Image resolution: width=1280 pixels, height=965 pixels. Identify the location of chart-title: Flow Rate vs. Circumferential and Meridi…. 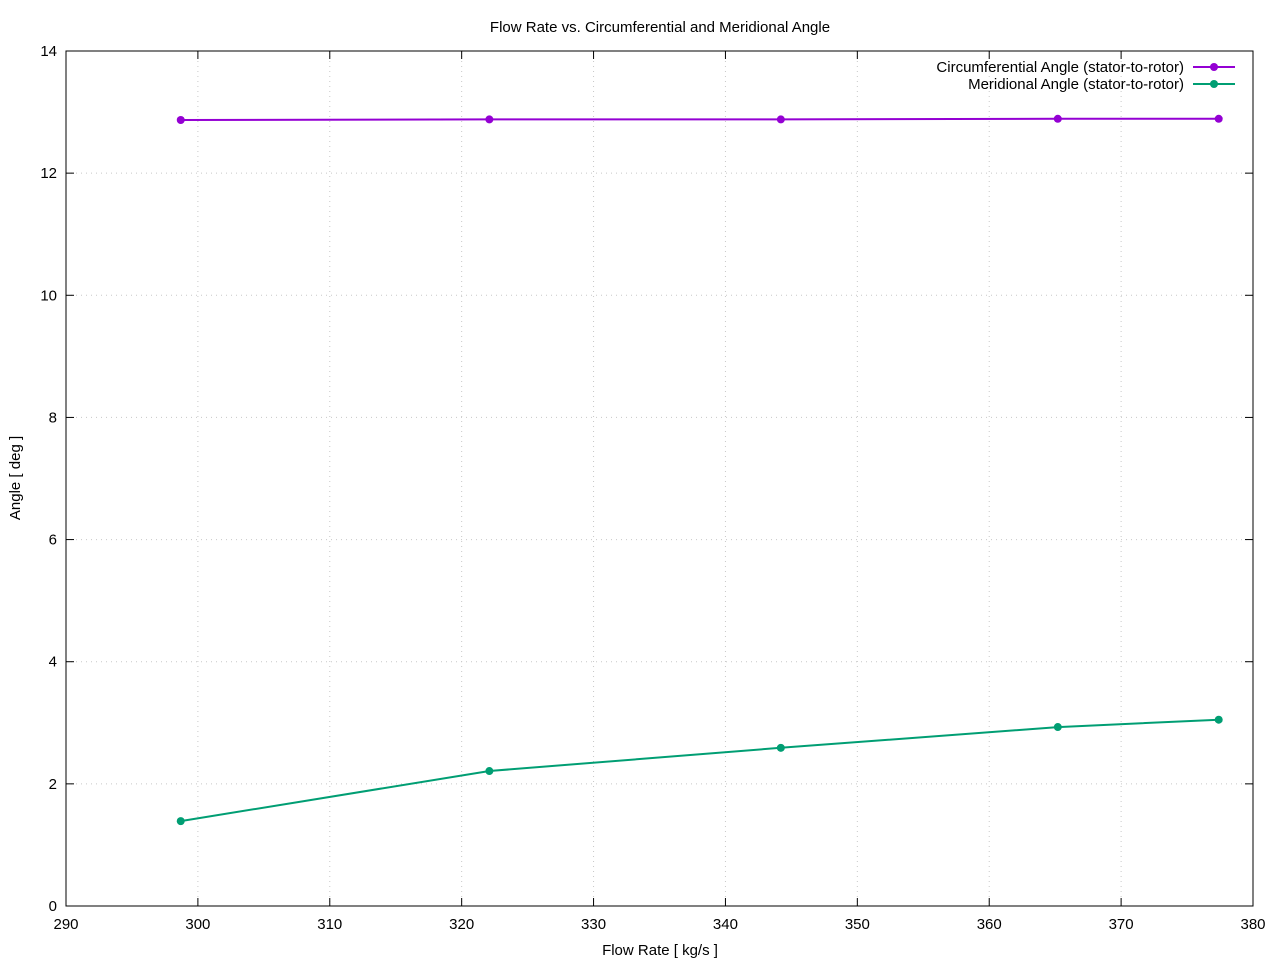
(660, 27).